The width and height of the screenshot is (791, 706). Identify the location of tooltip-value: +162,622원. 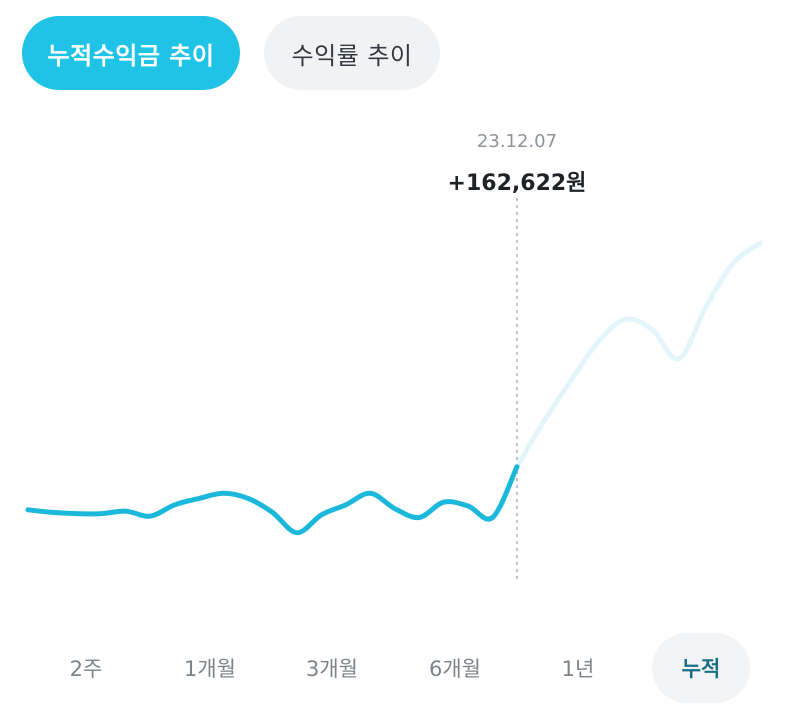
(517, 183).